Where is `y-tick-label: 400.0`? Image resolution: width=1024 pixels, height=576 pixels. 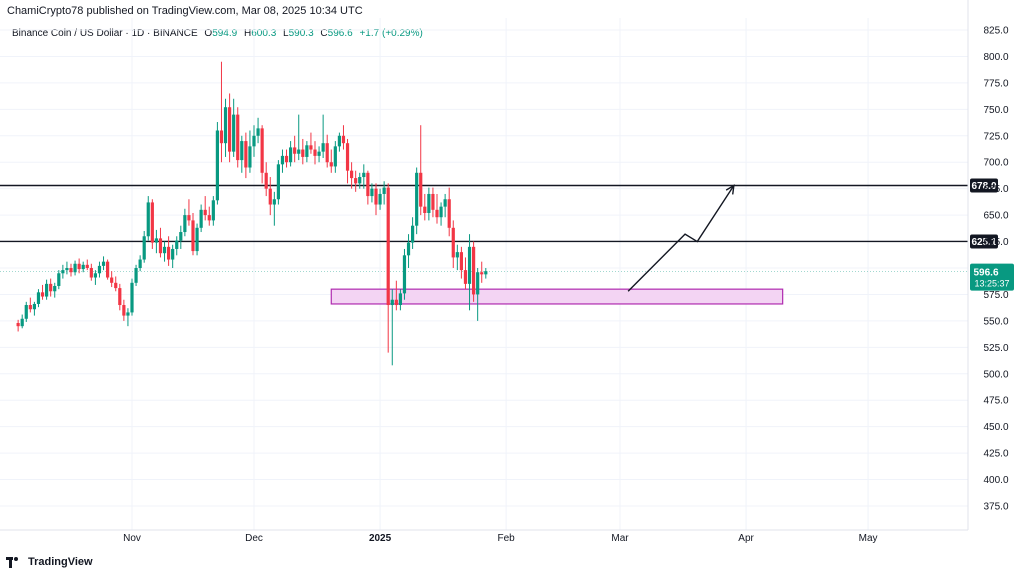
y-tick-label: 400.0 is located at coordinates (995, 480).